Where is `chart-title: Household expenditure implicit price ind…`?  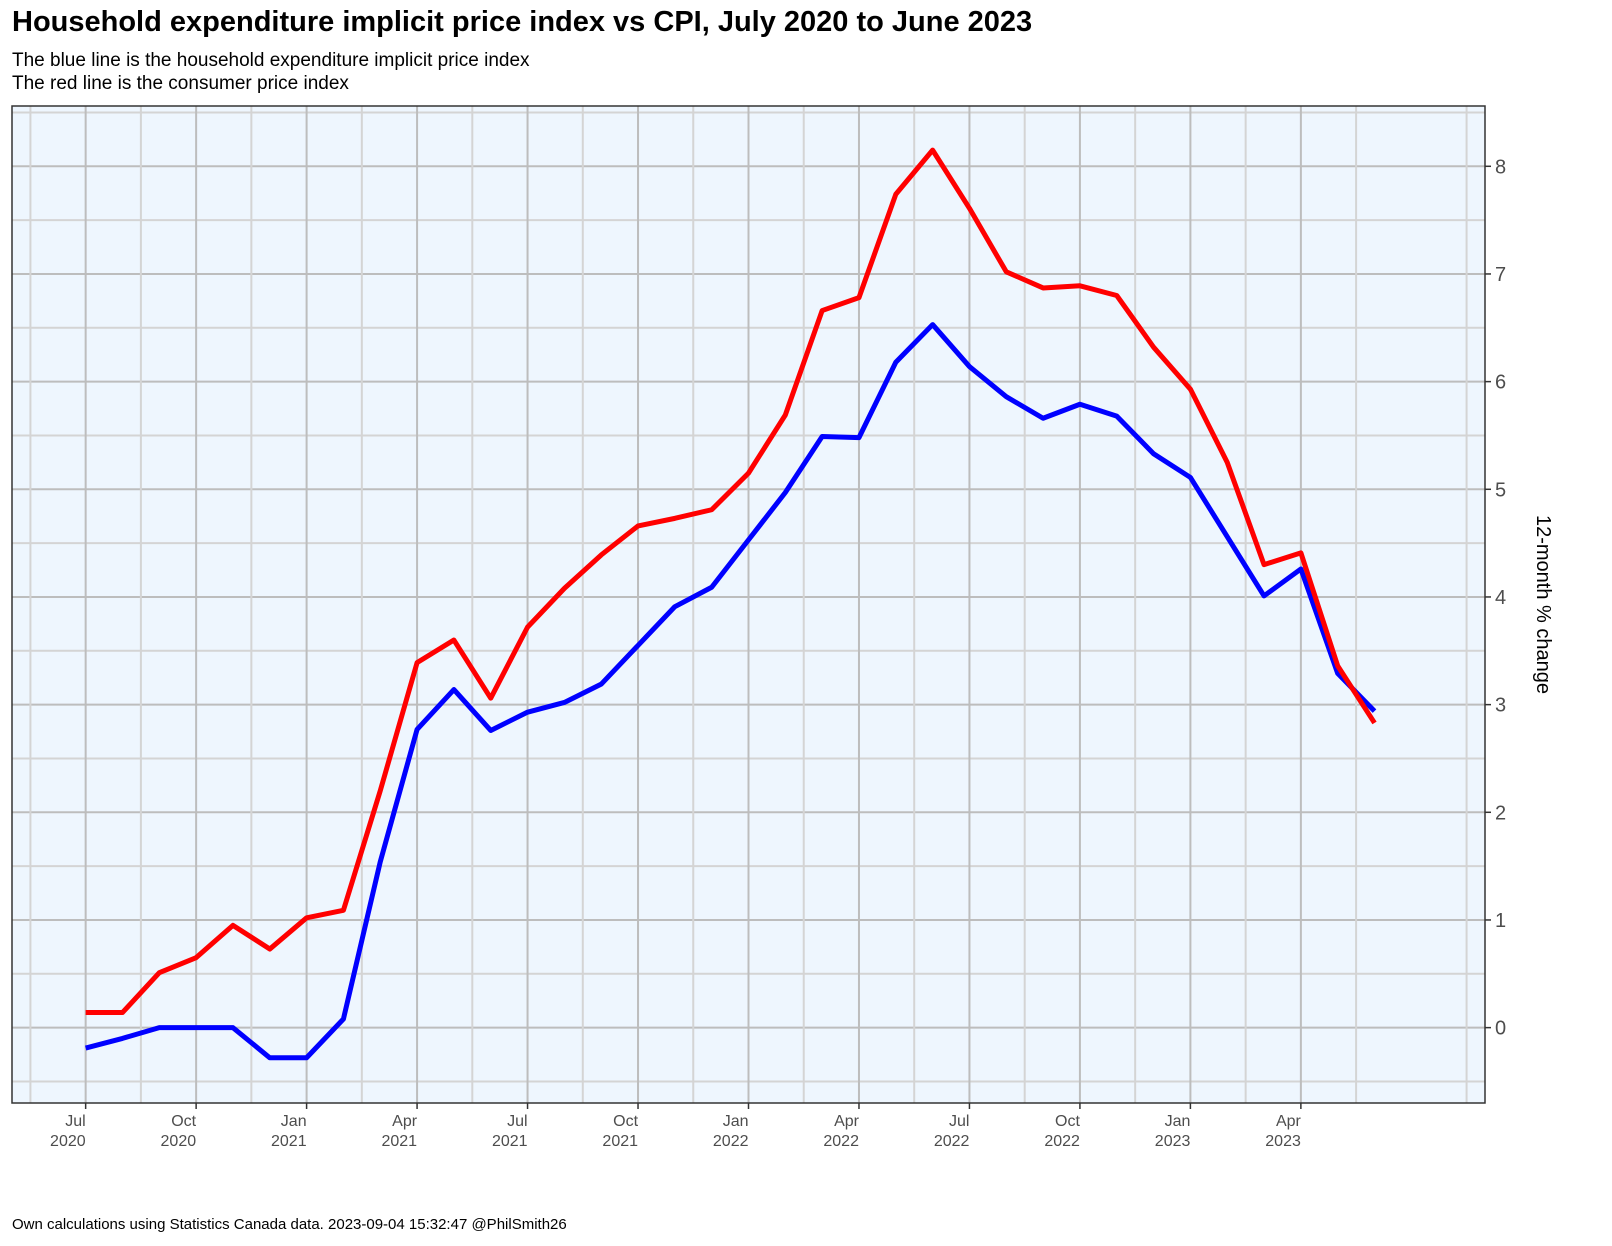
chart-title: Household expenditure implicit price ind… is located at coordinates (522, 22).